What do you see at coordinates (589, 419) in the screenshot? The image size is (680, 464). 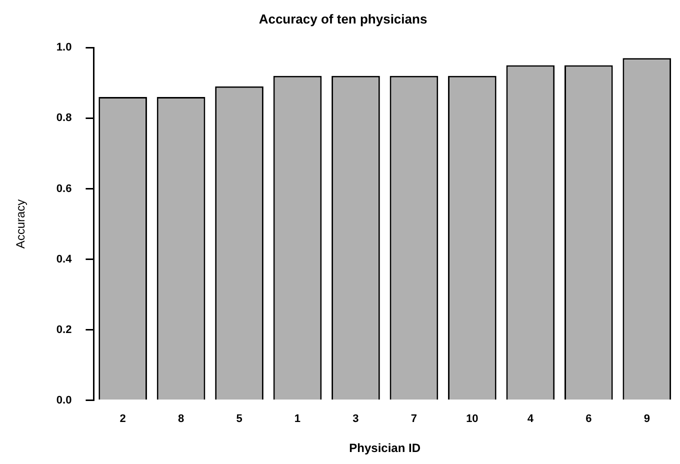 I see `x-tick-label: 6` at bounding box center [589, 419].